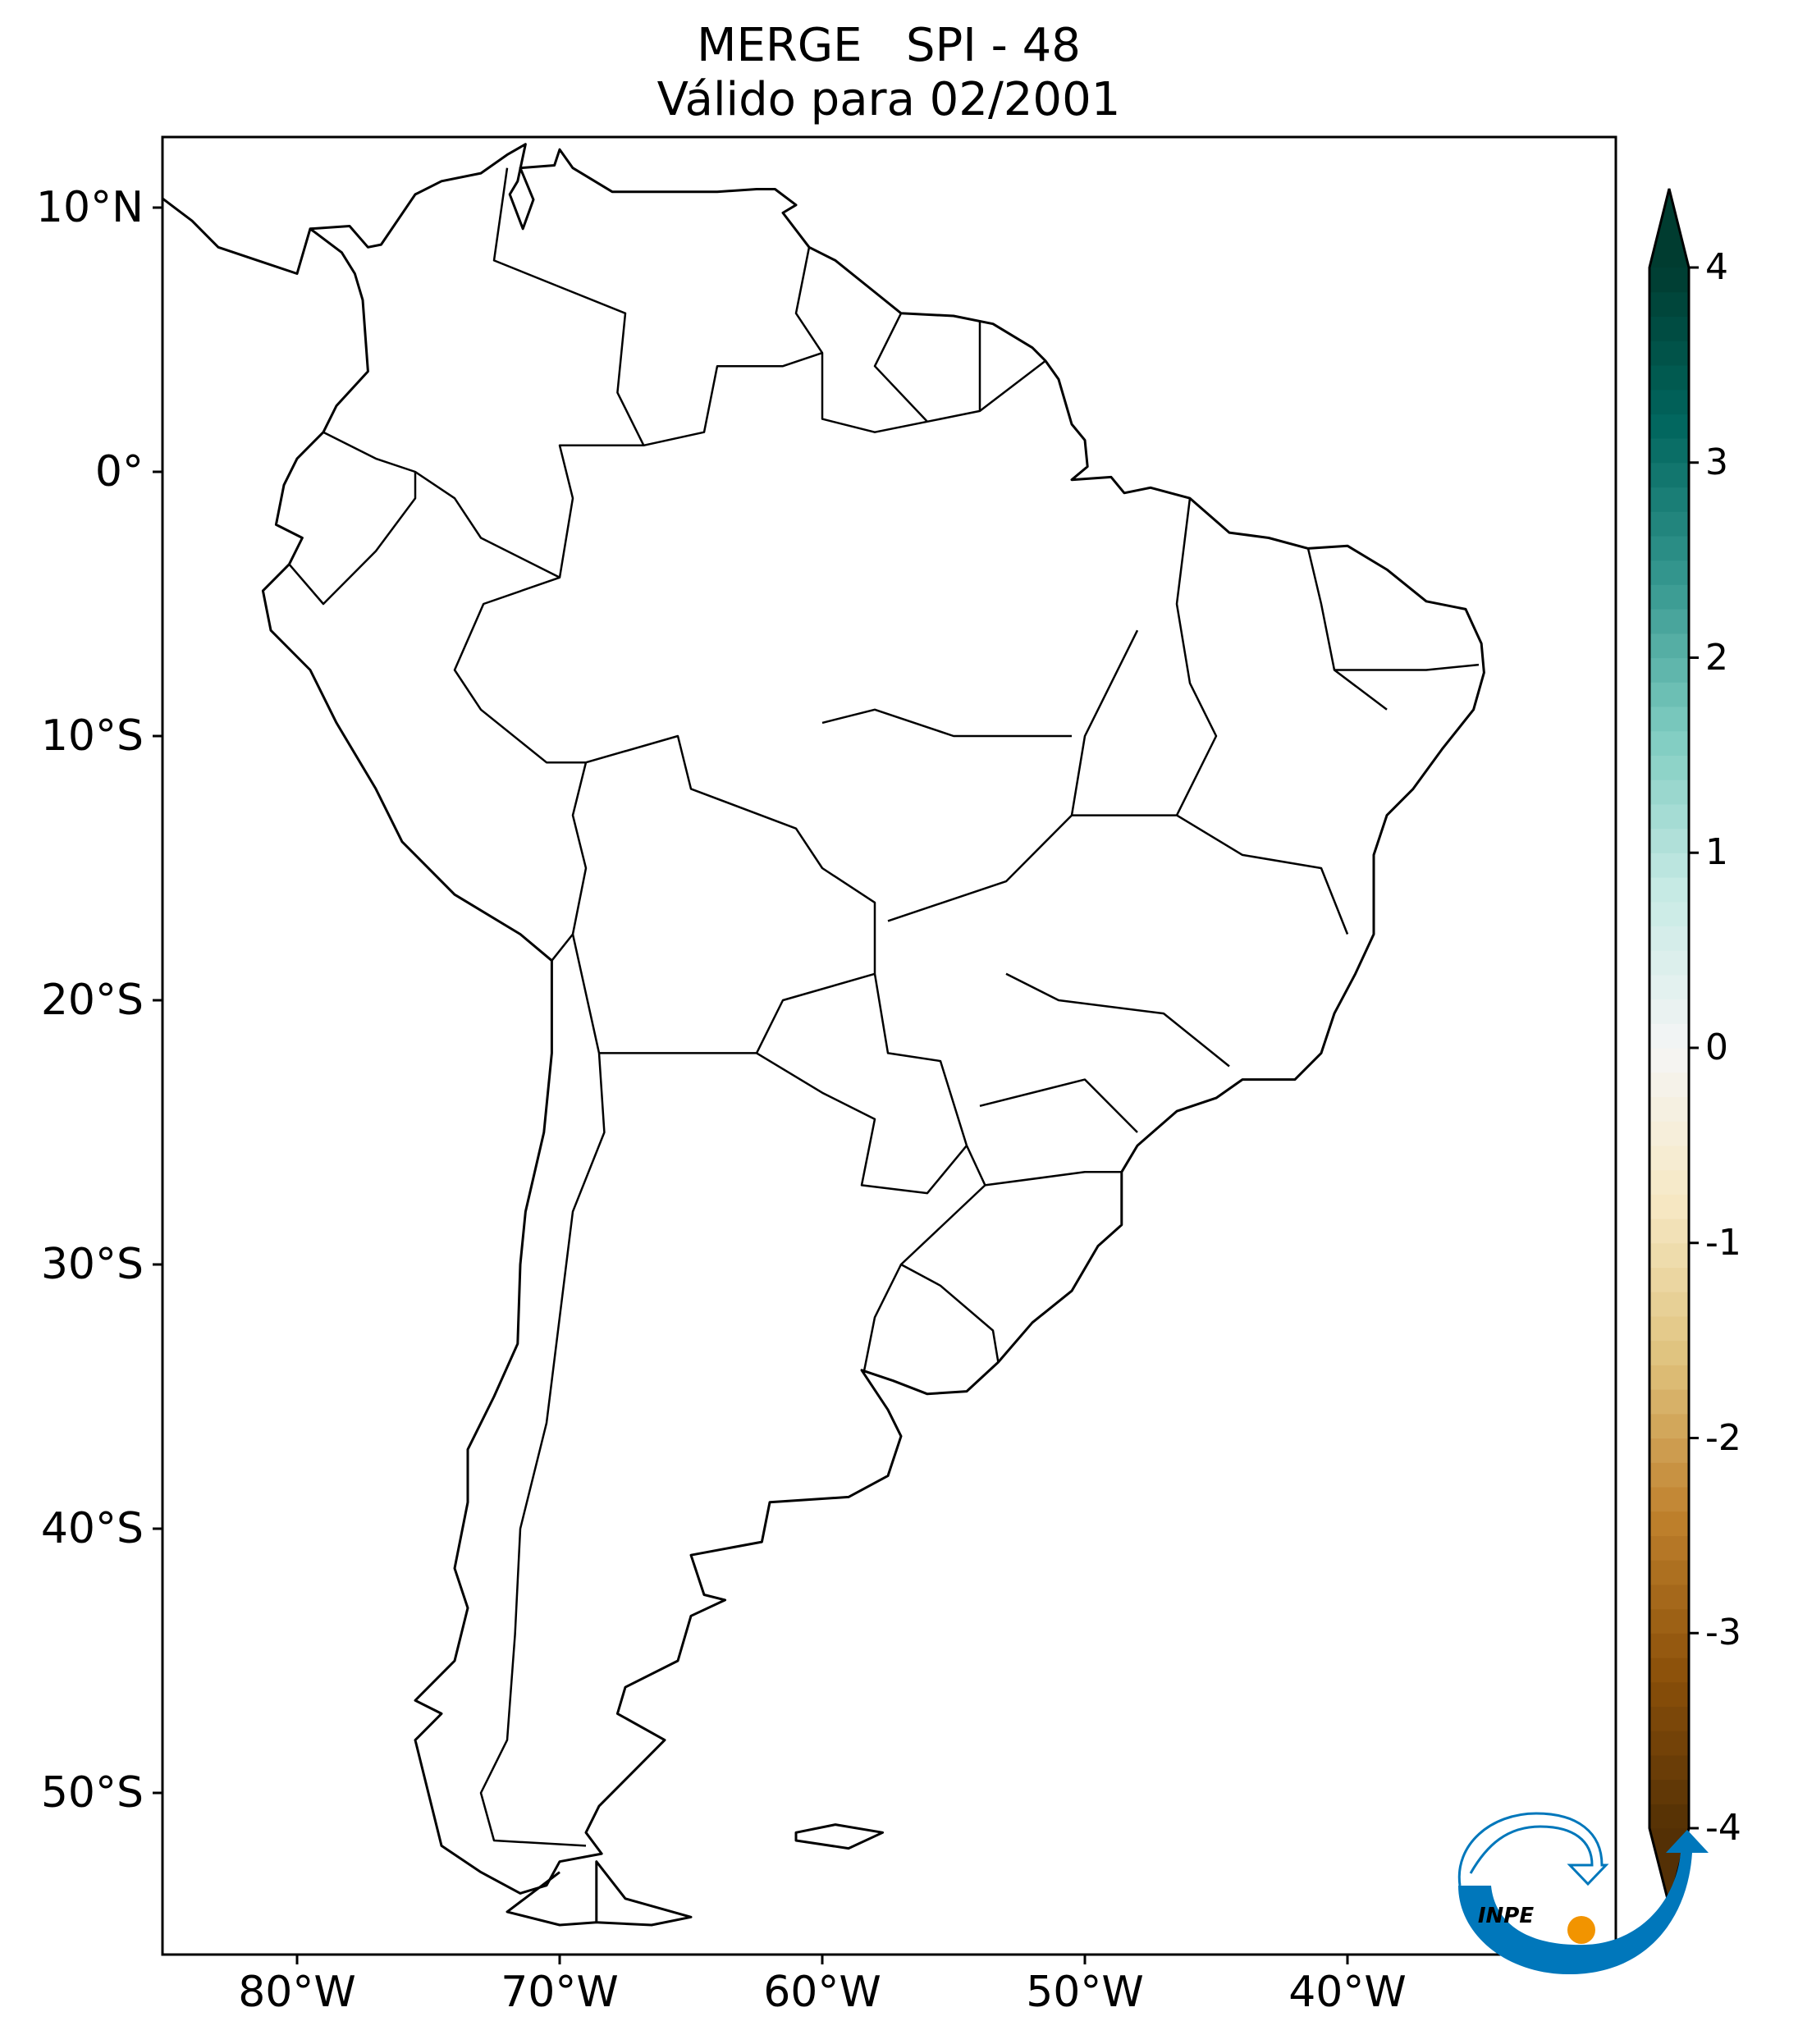 The image size is (1798, 2044). Describe the element at coordinates (551, 1899) in the screenshot. I see `coastline-tierra-del-fuego-west` at that location.